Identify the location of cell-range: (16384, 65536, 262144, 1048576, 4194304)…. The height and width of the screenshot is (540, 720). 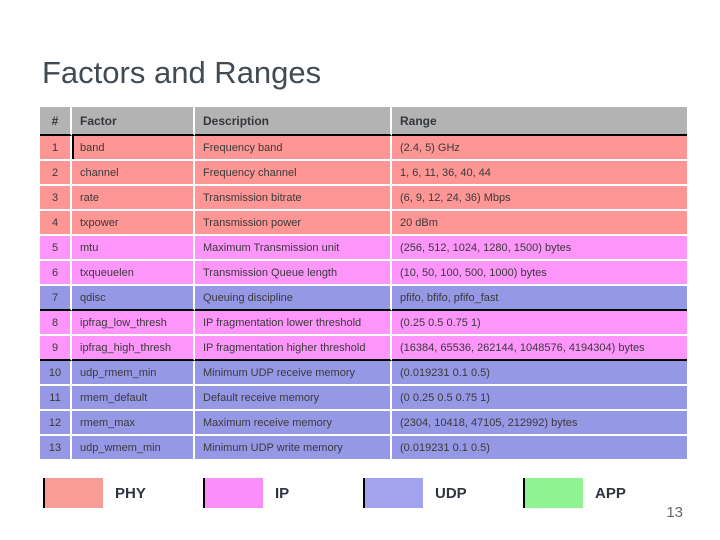
(539, 348).